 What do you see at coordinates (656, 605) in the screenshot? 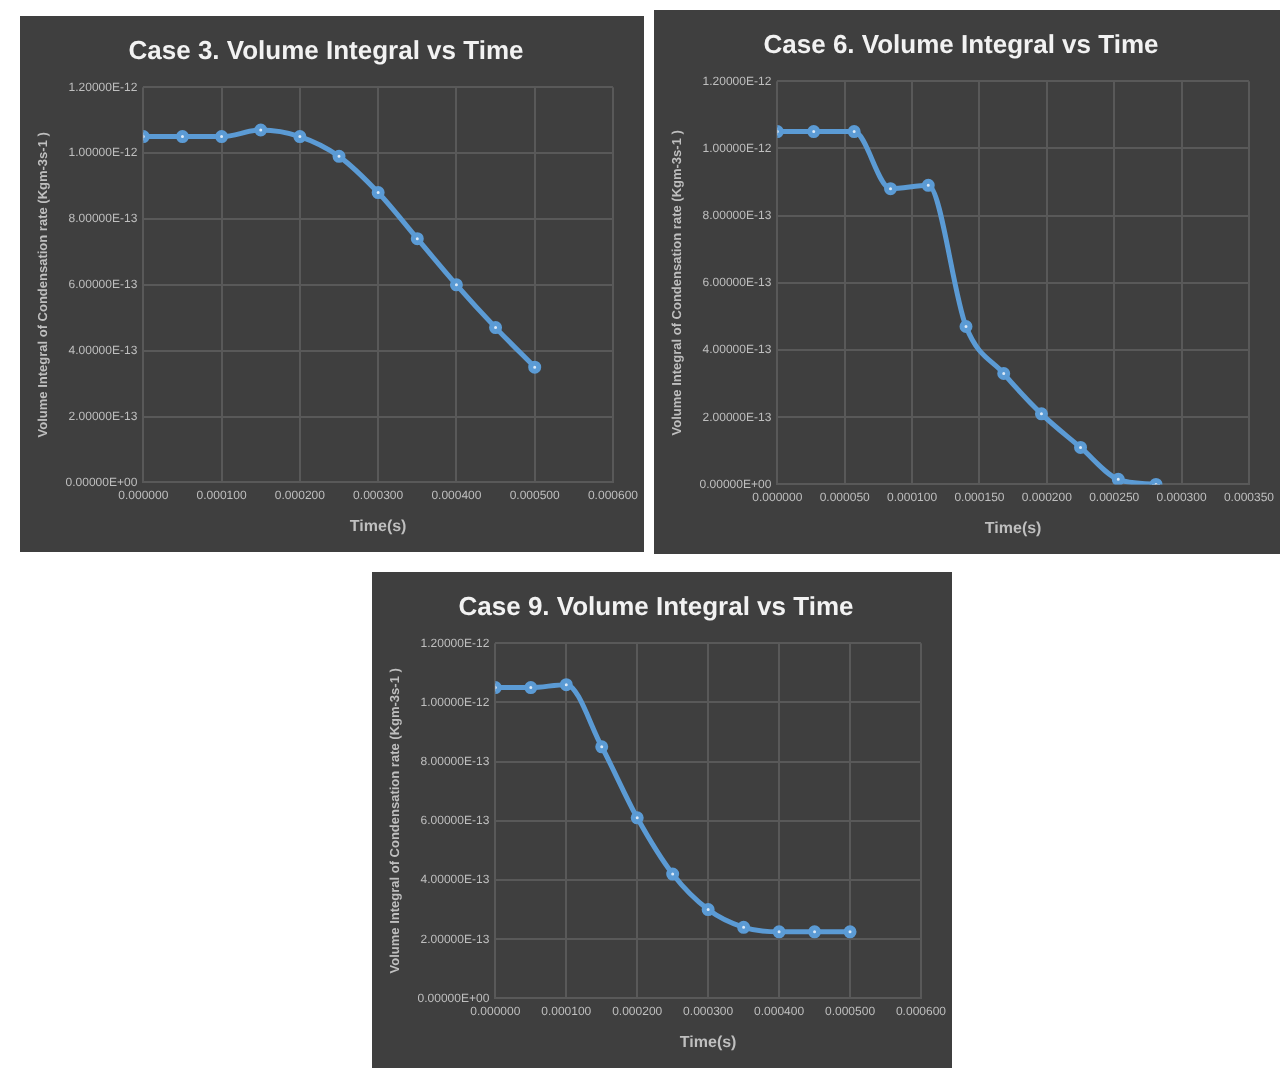
I see `chart-title: Case 9. Volume Integral vs Time` at bounding box center [656, 605].